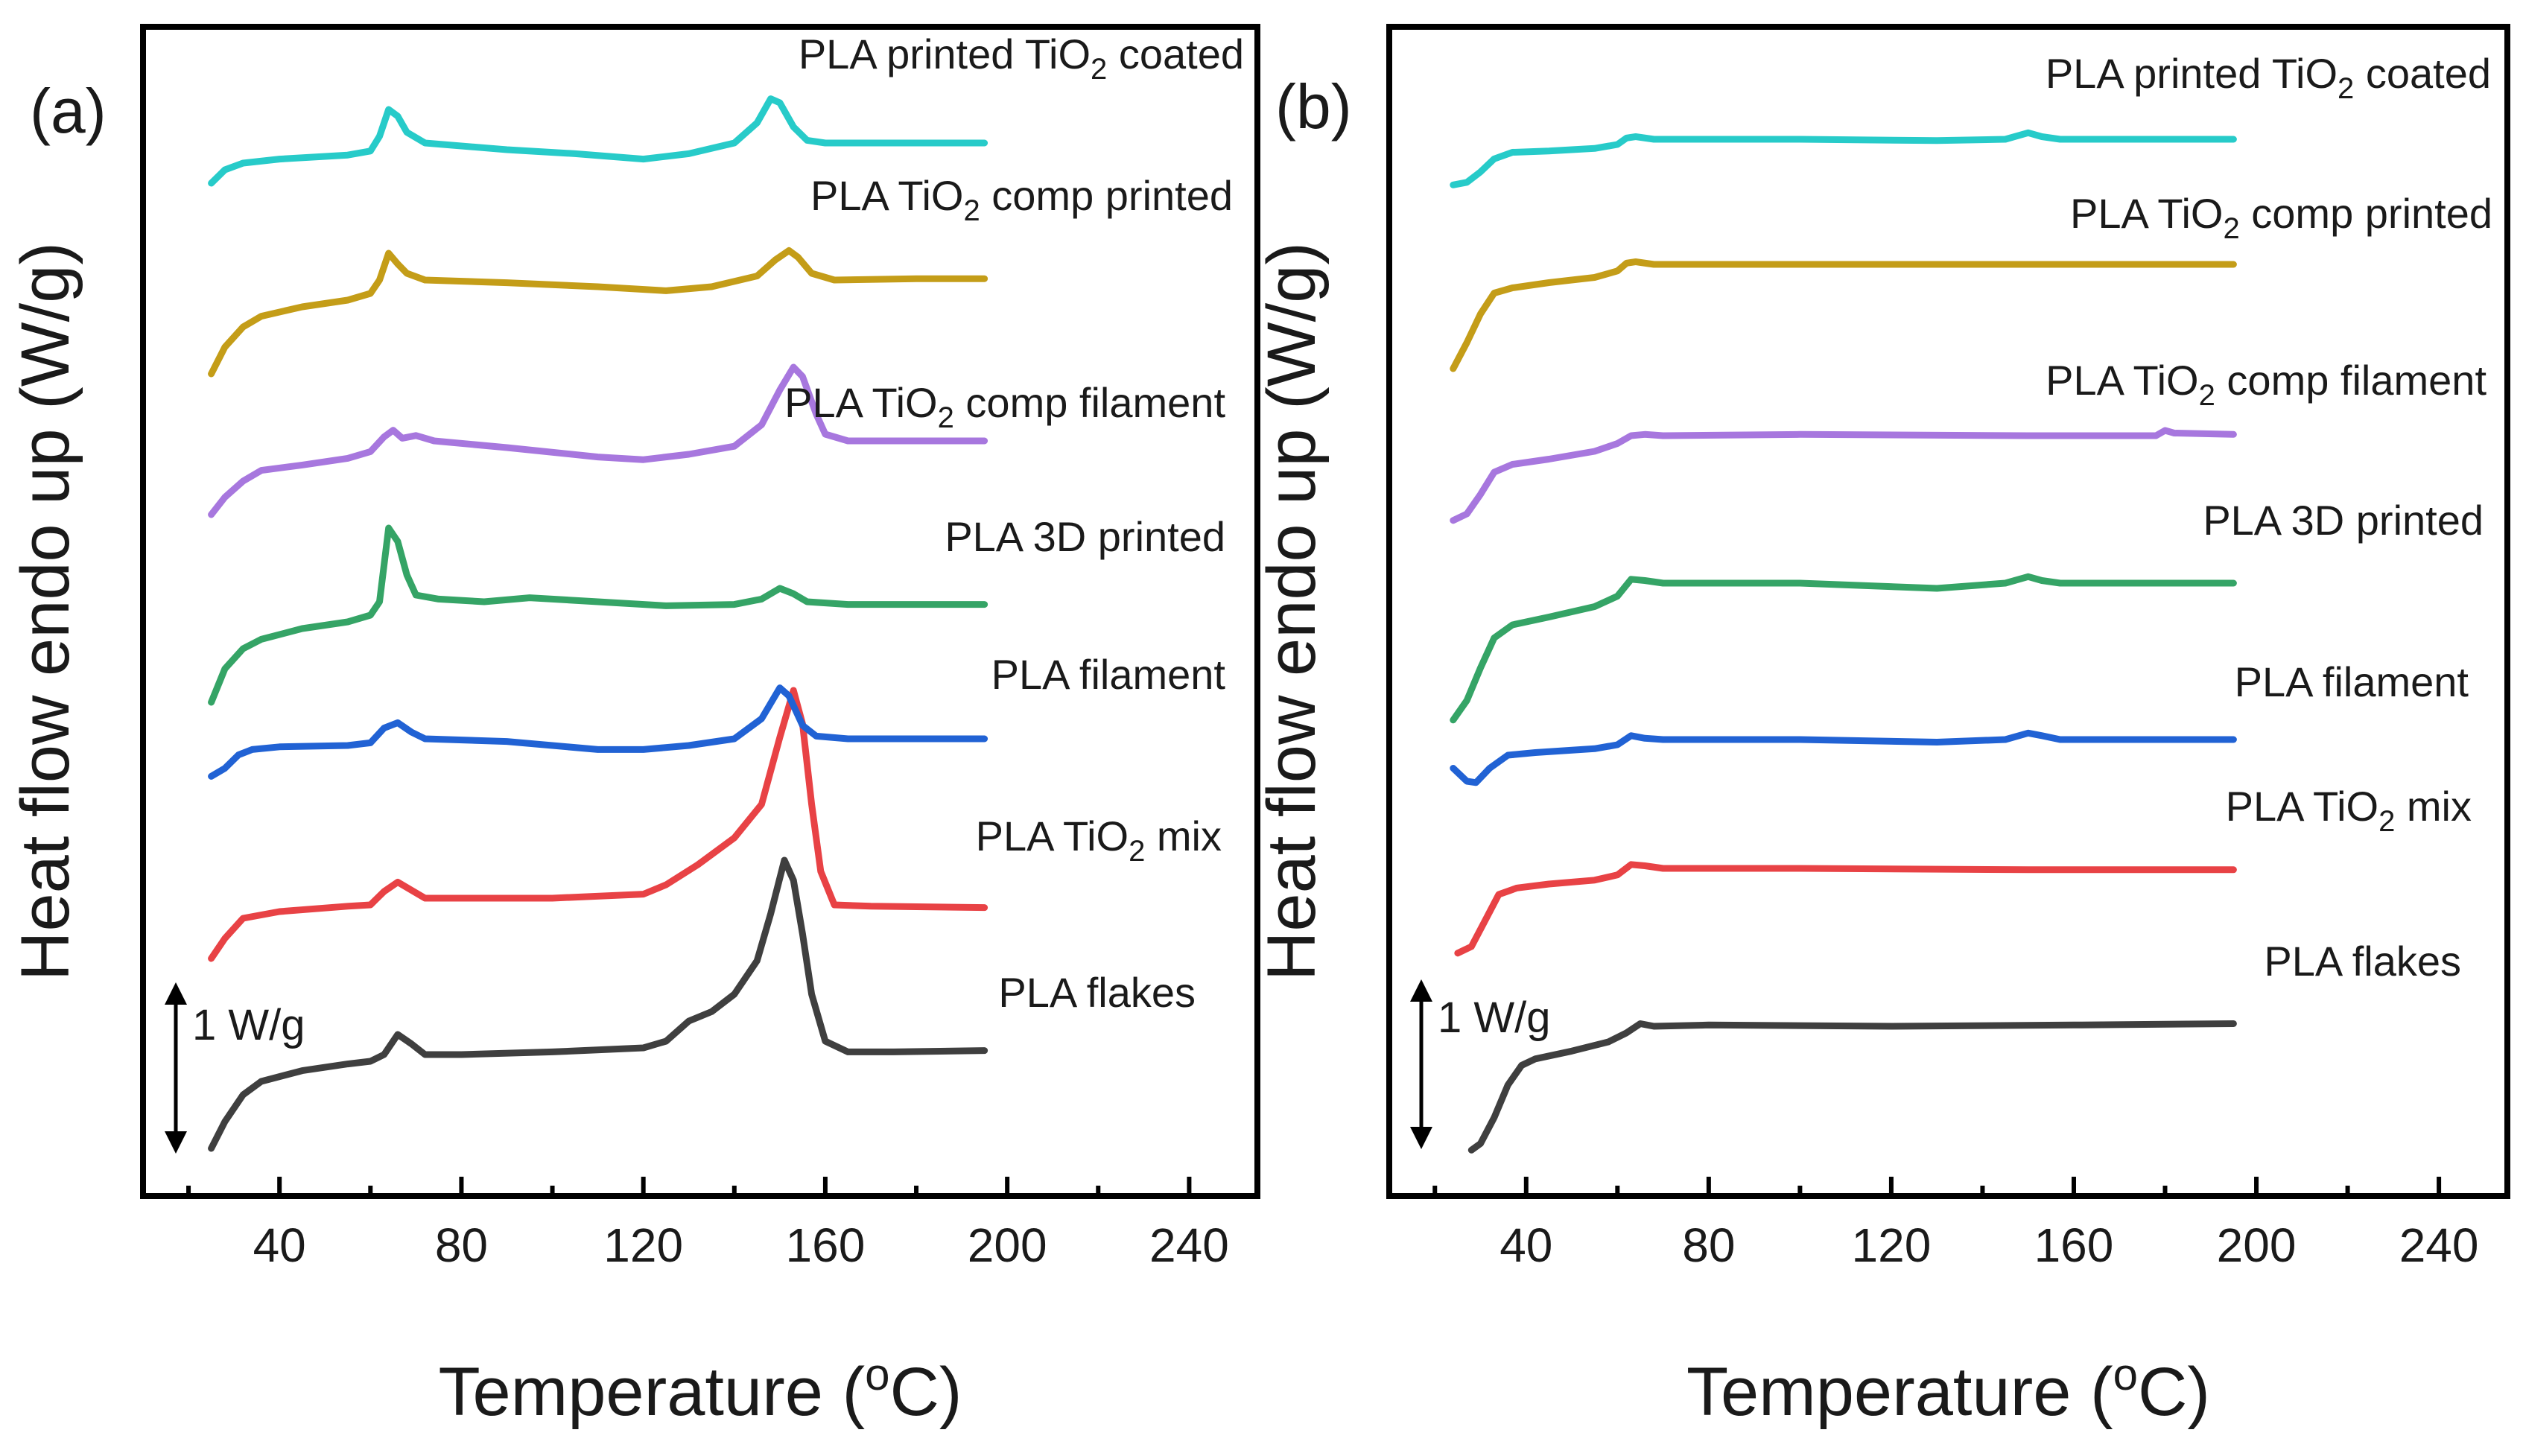 Image resolution: width=2523 pixels, height=1456 pixels. I want to click on panel-label: (a), so click(68, 111).